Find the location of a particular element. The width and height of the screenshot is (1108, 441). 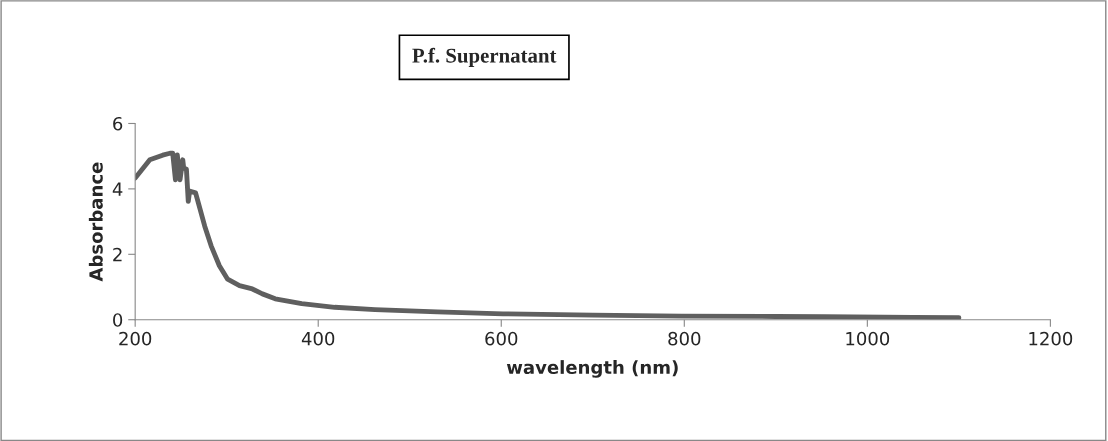

y-tick-label: 6 is located at coordinates (118, 123).